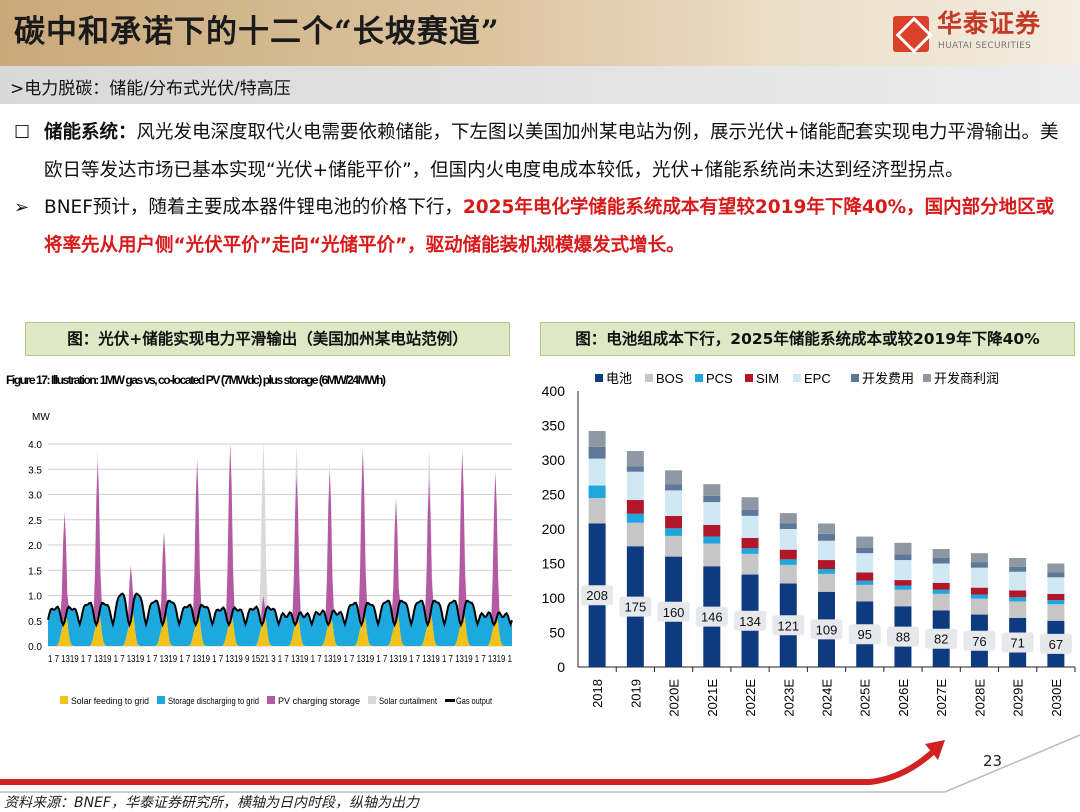 The width and height of the screenshot is (1080, 812). I want to click on legend-label: Gas output, so click(474, 701).